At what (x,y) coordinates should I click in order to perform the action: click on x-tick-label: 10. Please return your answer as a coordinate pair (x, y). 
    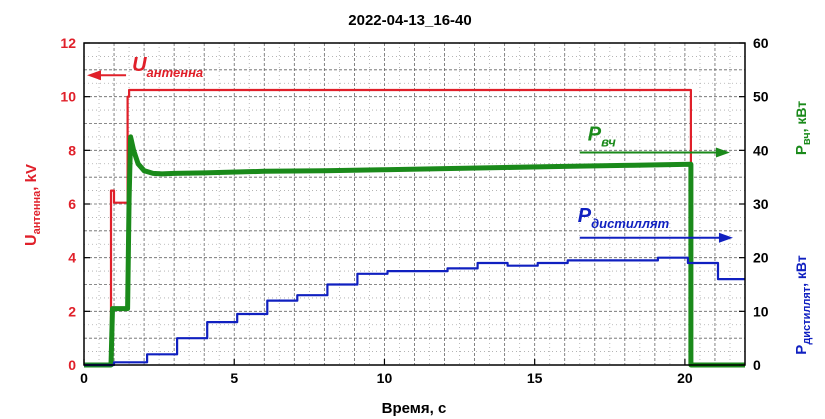
    Looking at the image, I should click on (385, 378).